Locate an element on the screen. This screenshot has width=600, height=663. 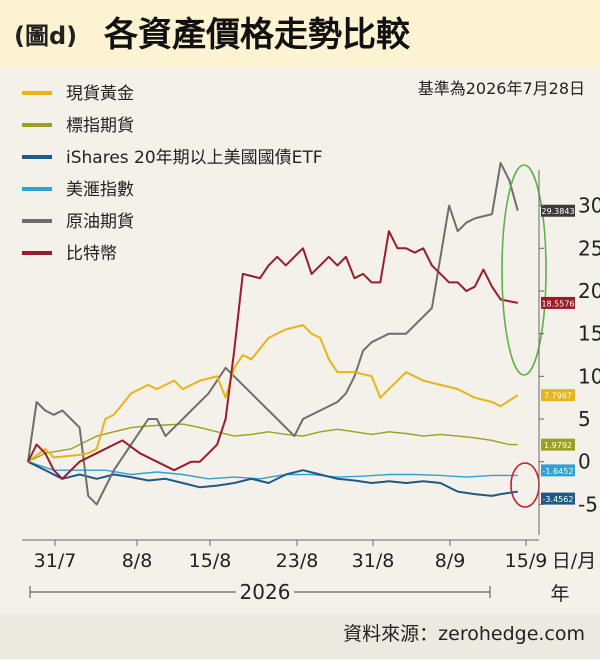
header-band is located at coordinates (300, 33).